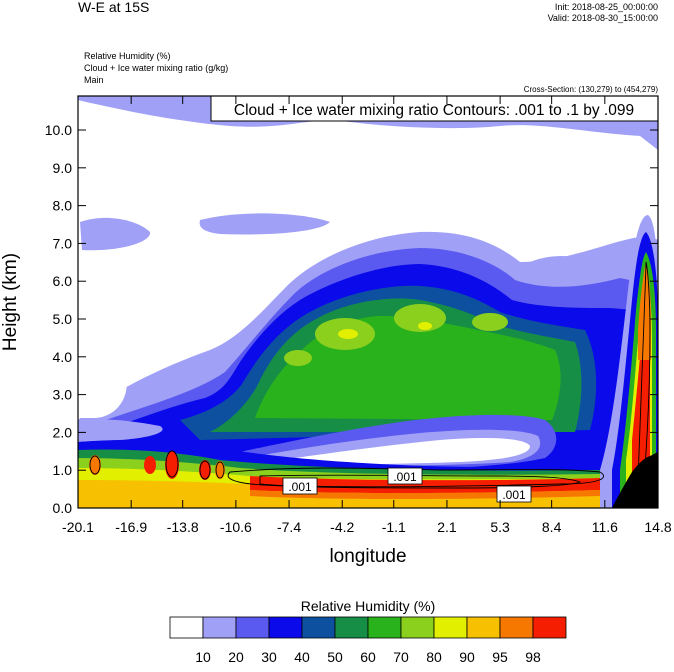  I want to click on colorbar-label-4: 50, so click(335, 657).